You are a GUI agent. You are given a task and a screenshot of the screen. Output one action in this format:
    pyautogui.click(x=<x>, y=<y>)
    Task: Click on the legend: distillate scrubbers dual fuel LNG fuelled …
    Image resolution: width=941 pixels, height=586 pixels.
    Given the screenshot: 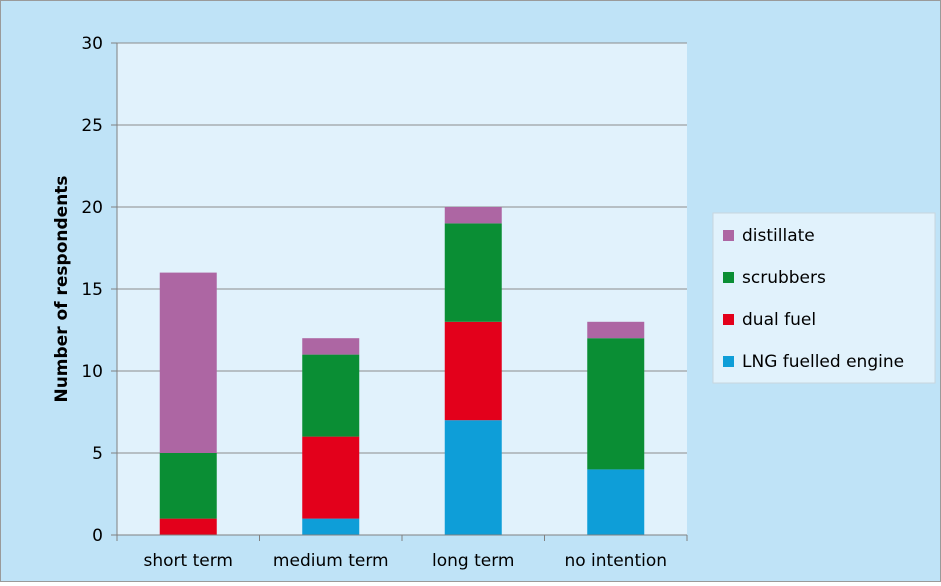 What is the action you would take?
    pyautogui.click(x=813, y=299)
    